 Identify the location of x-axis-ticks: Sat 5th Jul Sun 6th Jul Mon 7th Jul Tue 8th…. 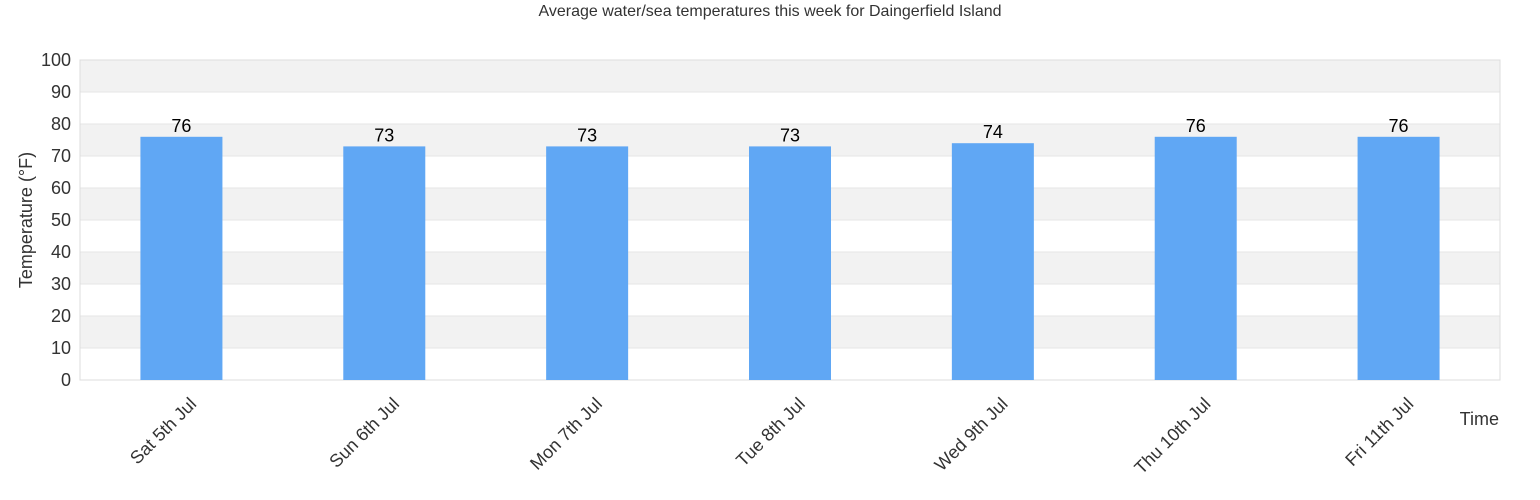
(771, 436).